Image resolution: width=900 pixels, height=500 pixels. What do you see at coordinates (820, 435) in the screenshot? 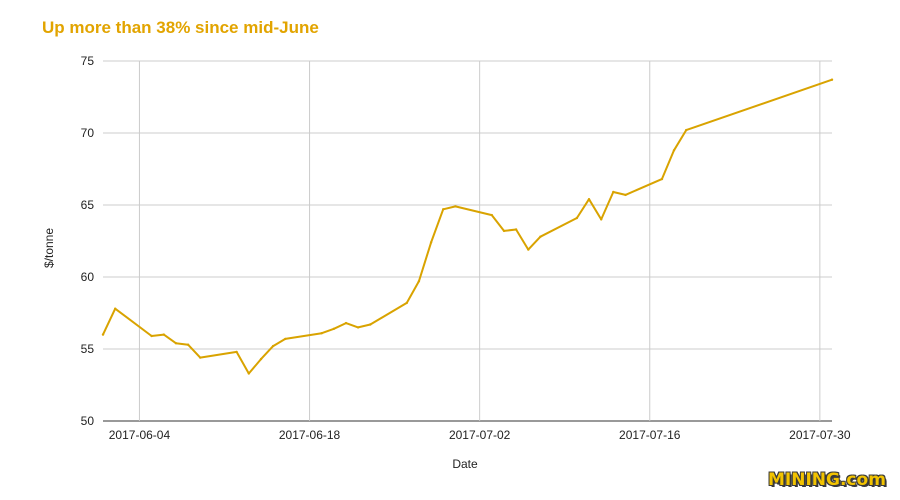
I see `x-tick-label: 2017-07-30` at bounding box center [820, 435].